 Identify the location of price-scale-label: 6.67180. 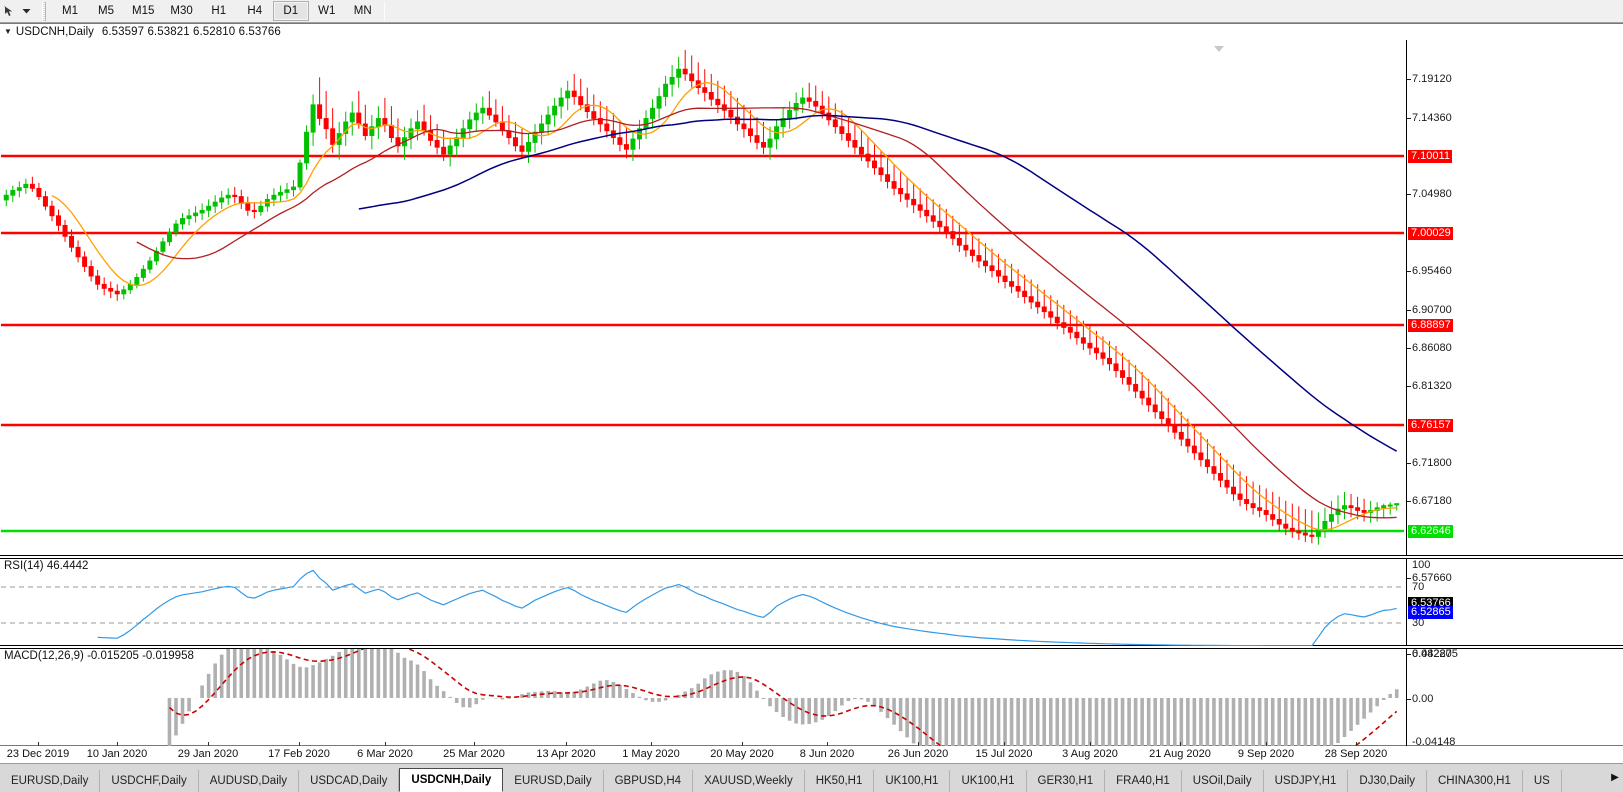
(1432, 501).